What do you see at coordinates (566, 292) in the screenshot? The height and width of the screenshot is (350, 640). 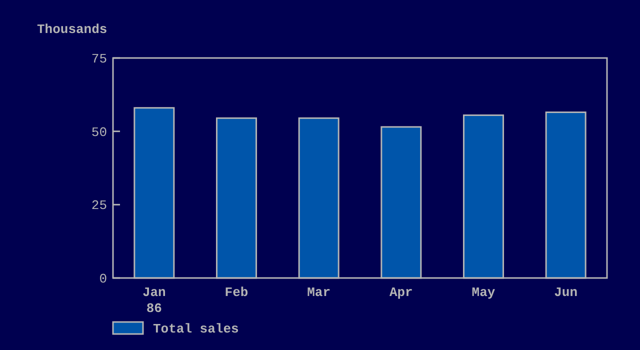 I see `x-tick-label: Jun` at bounding box center [566, 292].